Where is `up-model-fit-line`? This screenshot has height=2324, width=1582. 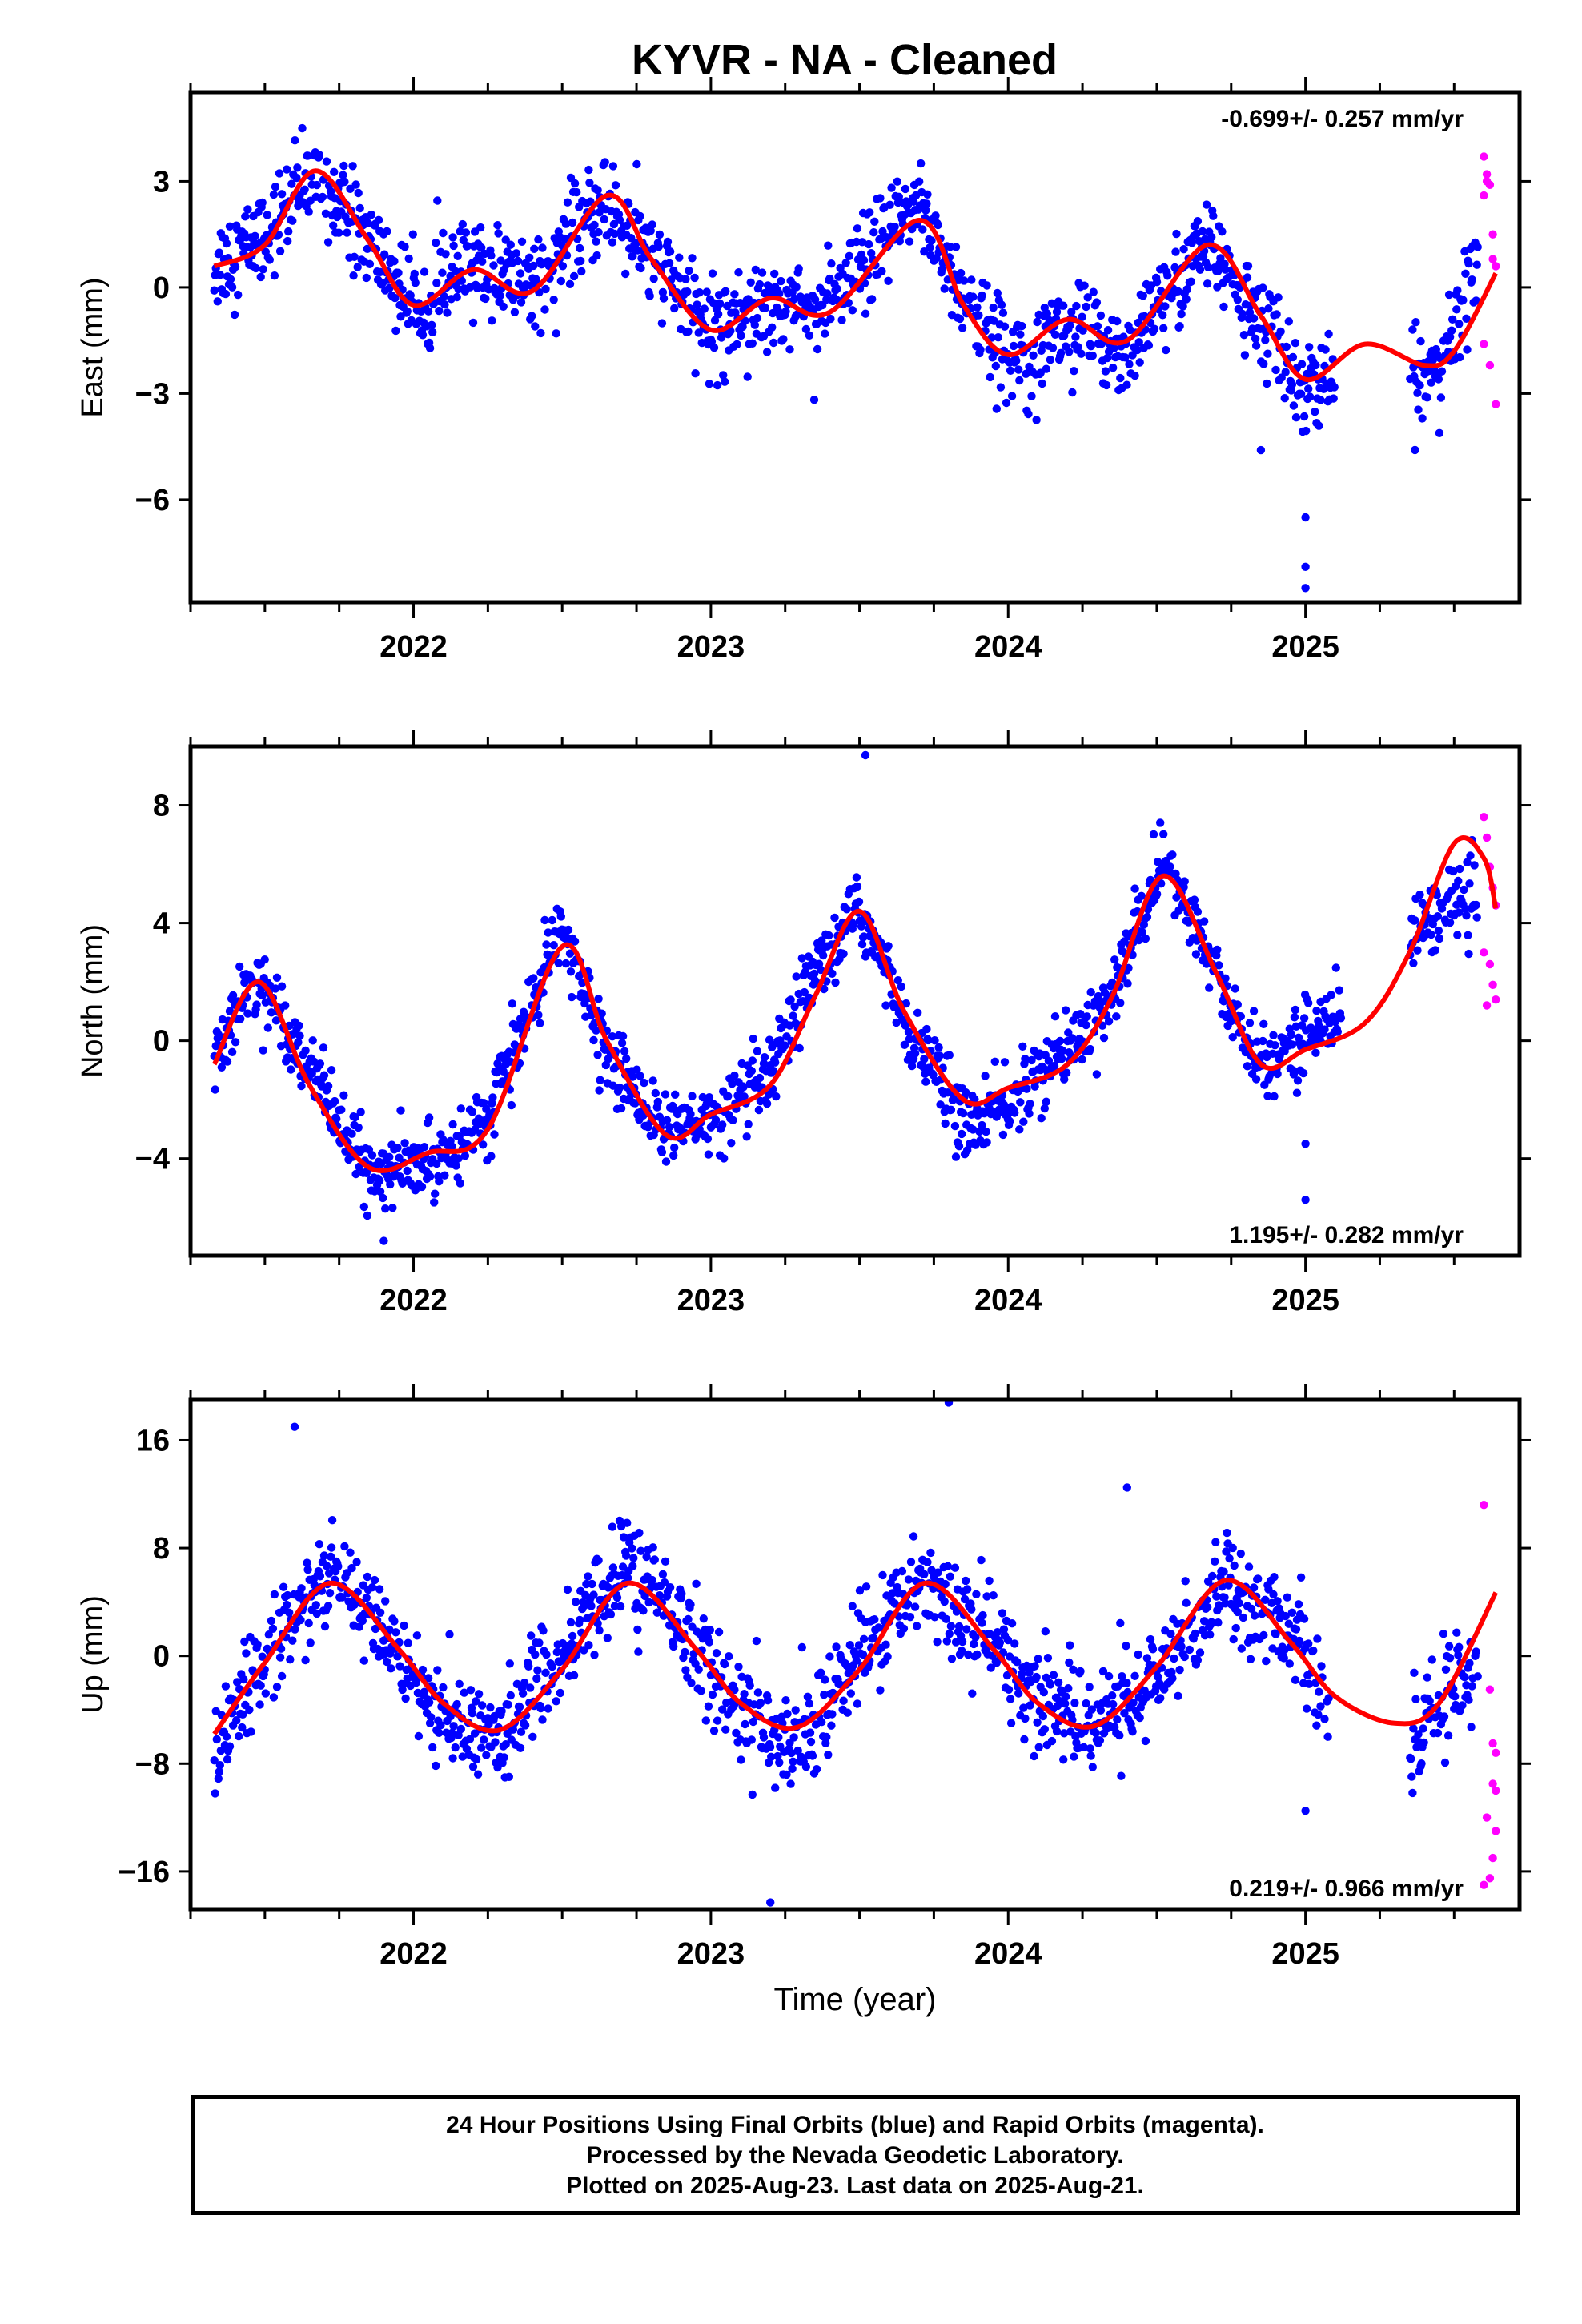 up-model-fit-line is located at coordinates (855, 1657).